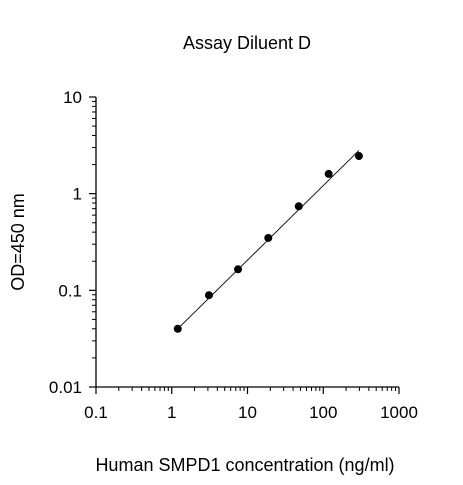 The width and height of the screenshot is (463, 485). What do you see at coordinates (70, 290) in the screenshot?
I see `y-tick-label: 0.1` at bounding box center [70, 290].